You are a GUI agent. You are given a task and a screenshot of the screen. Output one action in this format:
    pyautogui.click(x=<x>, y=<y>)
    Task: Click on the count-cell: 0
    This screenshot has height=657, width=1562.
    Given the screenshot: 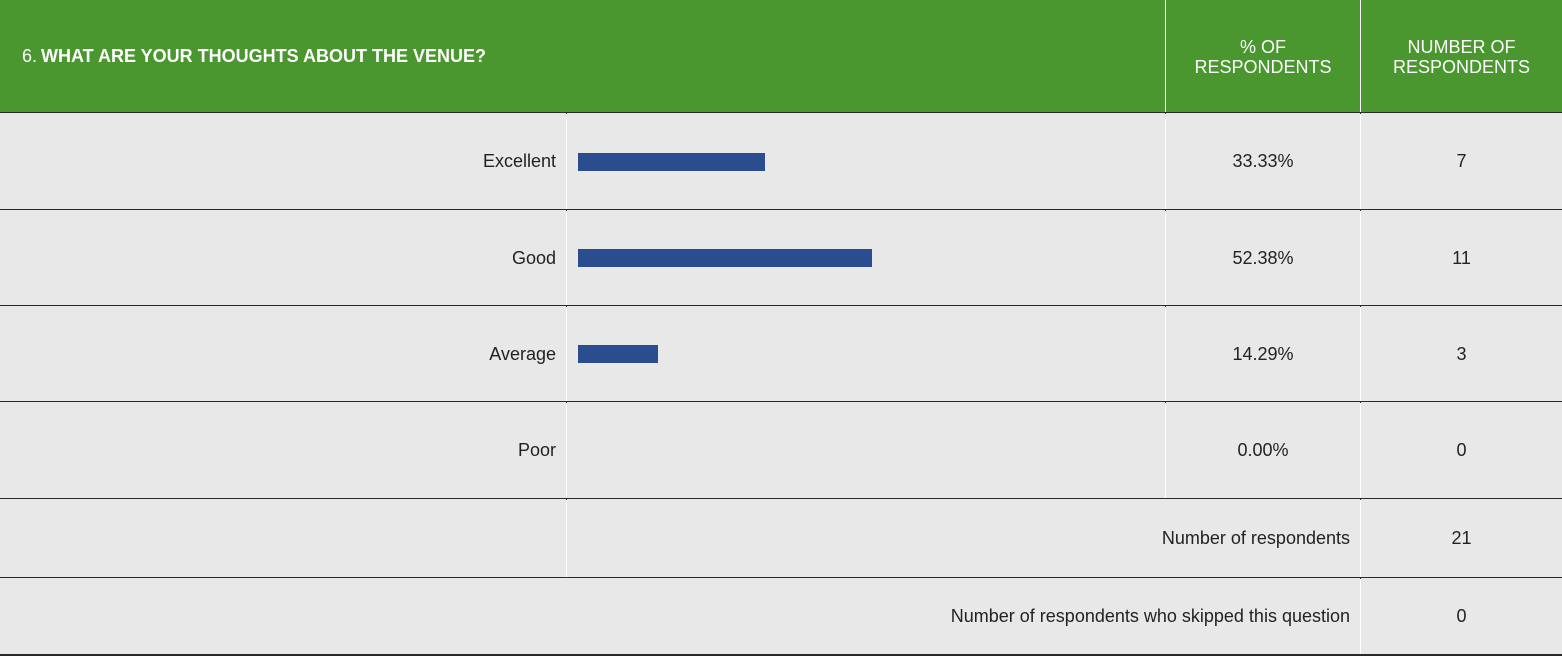 What is the action you would take?
    pyautogui.click(x=1461, y=450)
    